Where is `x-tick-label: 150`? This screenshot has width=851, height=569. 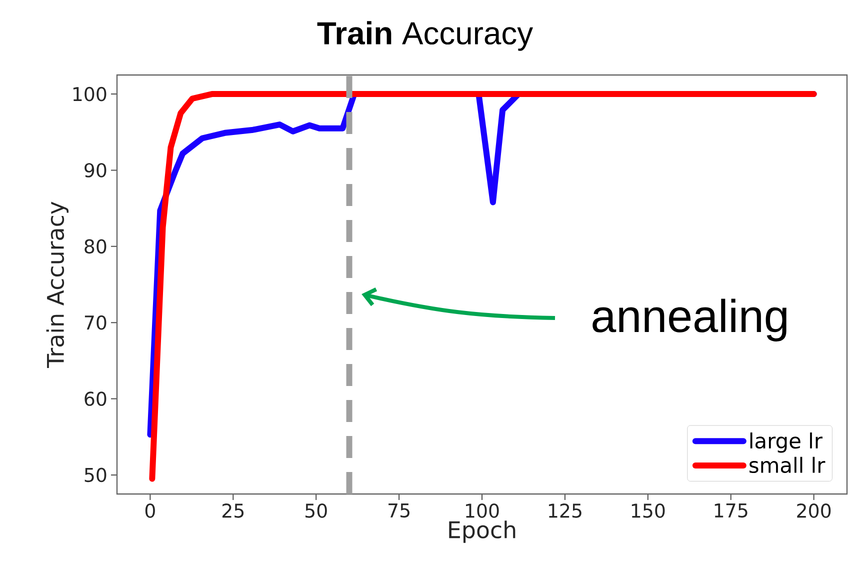 x-tick-label: 150 is located at coordinates (648, 511).